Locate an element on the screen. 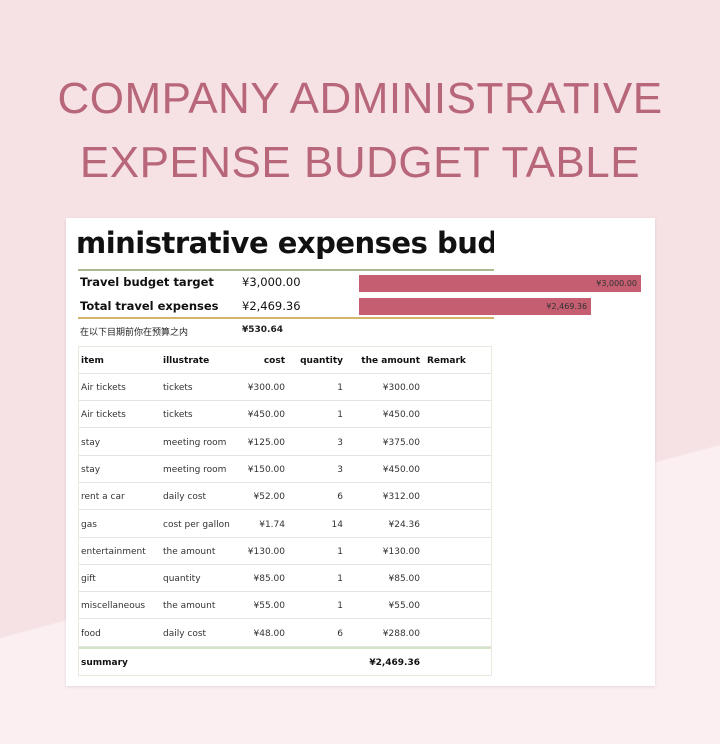  table-row: gift quantity ¥85.00 1 ¥85.00 is located at coordinates (285, 579).